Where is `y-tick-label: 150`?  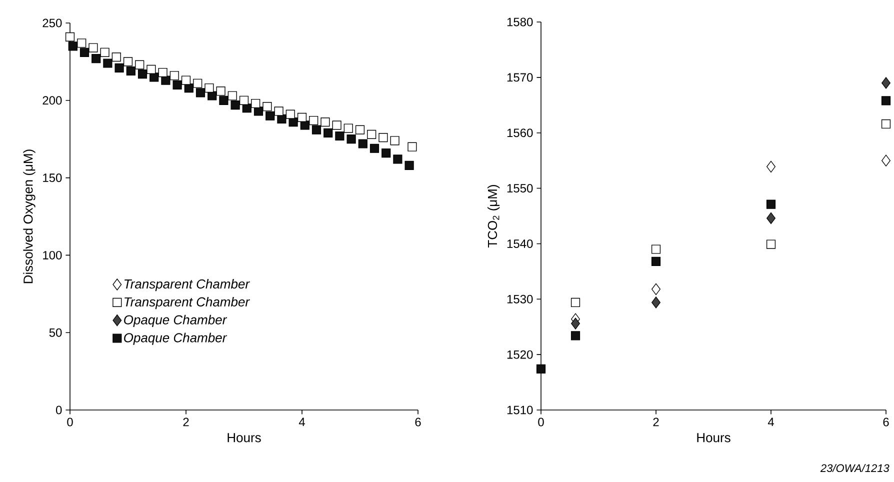
y-tick-label: 150 is located at coordinates (52, 178).